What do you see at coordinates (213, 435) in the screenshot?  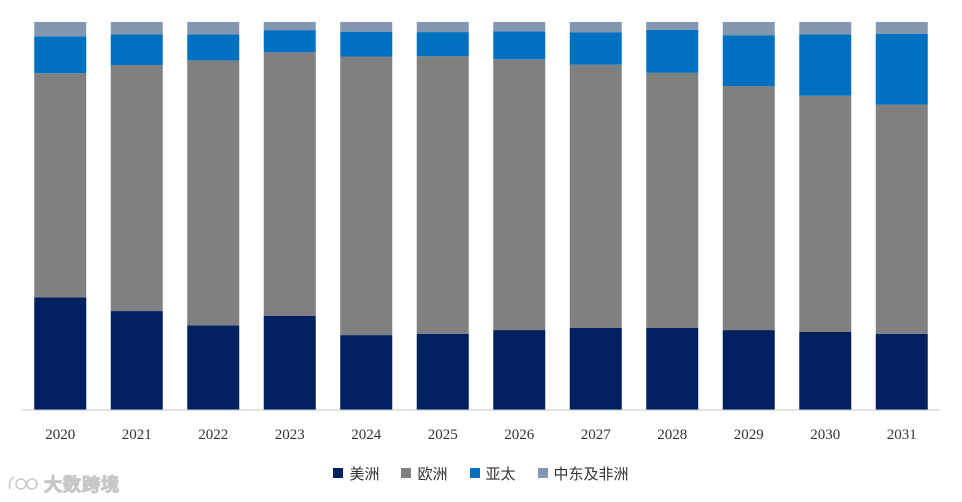 I see `x-tick-label-2022: 2022` at bounding box center [213, 435].